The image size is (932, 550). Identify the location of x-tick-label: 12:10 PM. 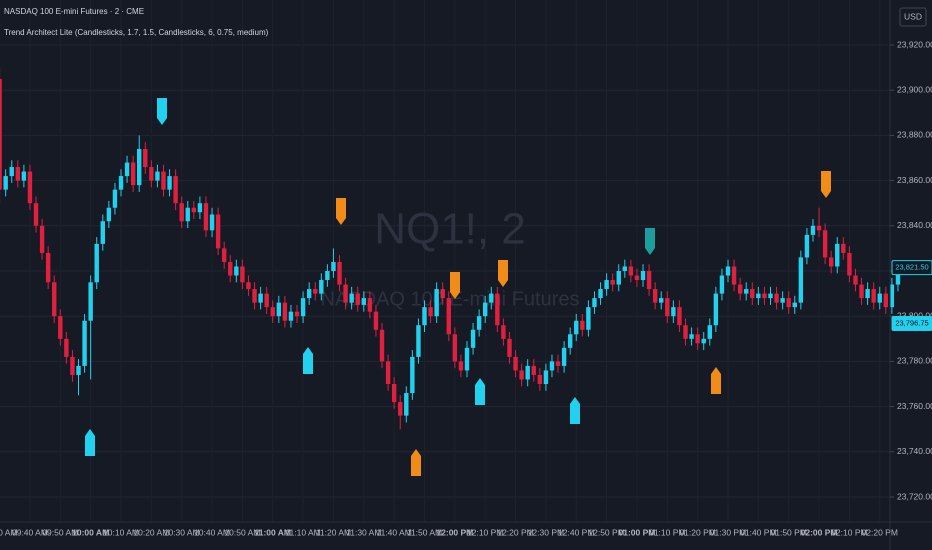
(485, 532).